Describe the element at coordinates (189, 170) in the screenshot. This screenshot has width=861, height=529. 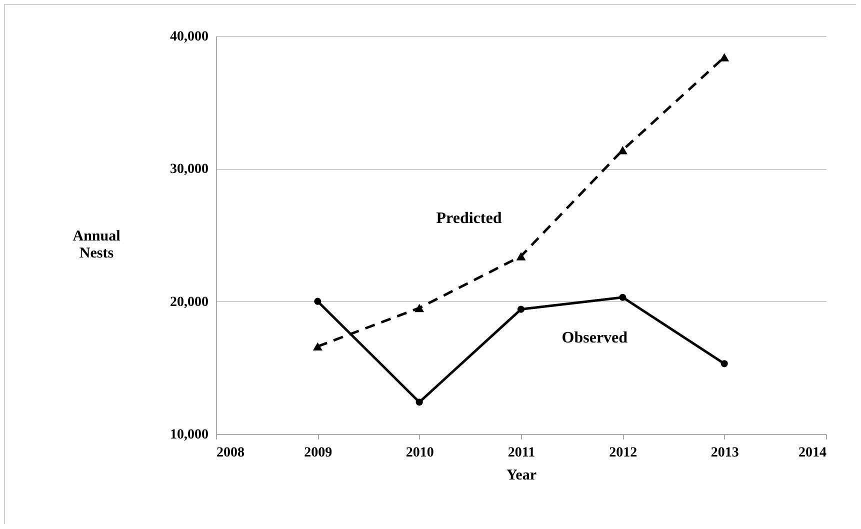
I see `y-tick-label: 30,000` at that location.